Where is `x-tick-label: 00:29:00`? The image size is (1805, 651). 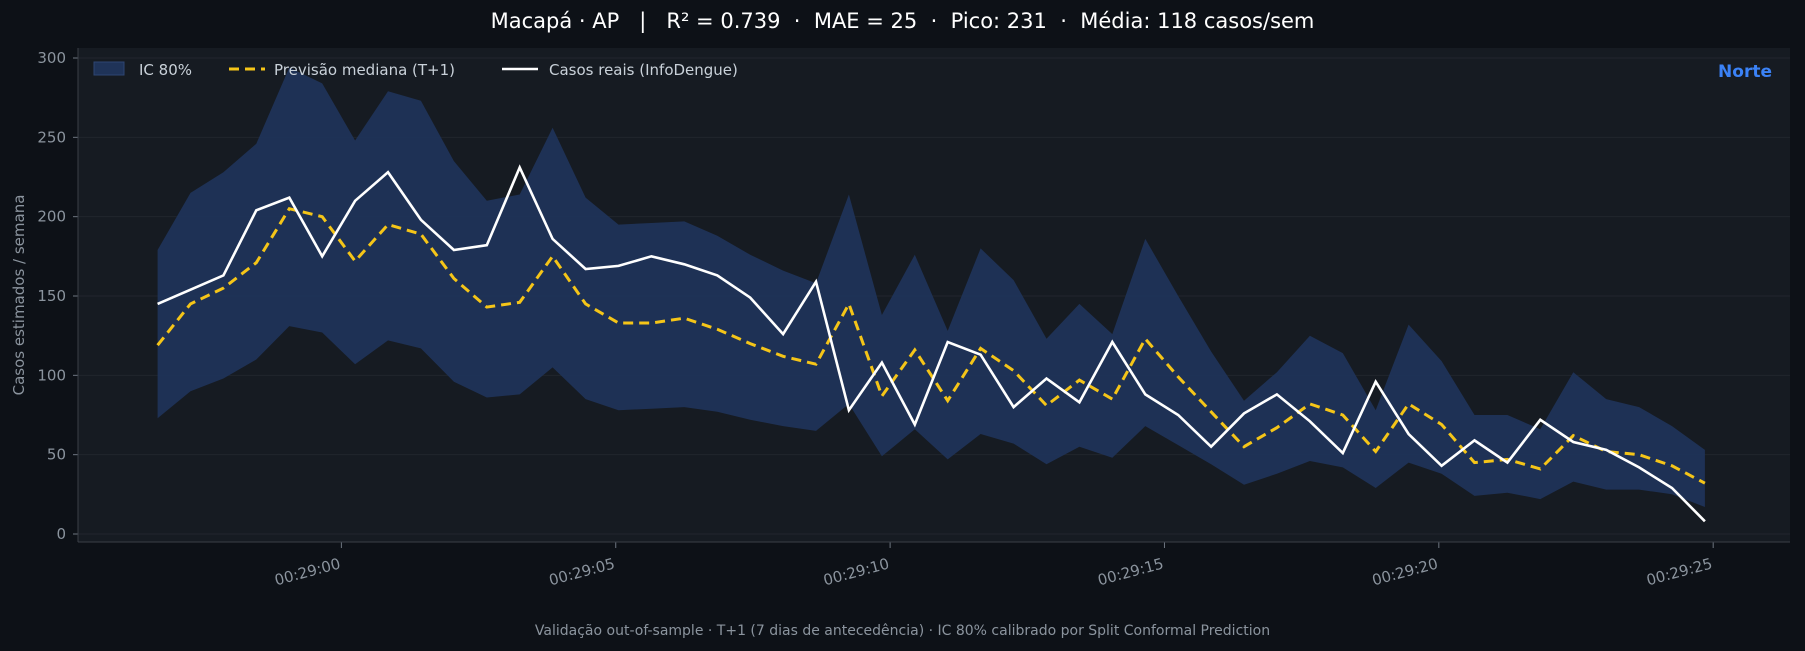
x-tick-label: 00:29:00 is located at coordinates (308, 571).